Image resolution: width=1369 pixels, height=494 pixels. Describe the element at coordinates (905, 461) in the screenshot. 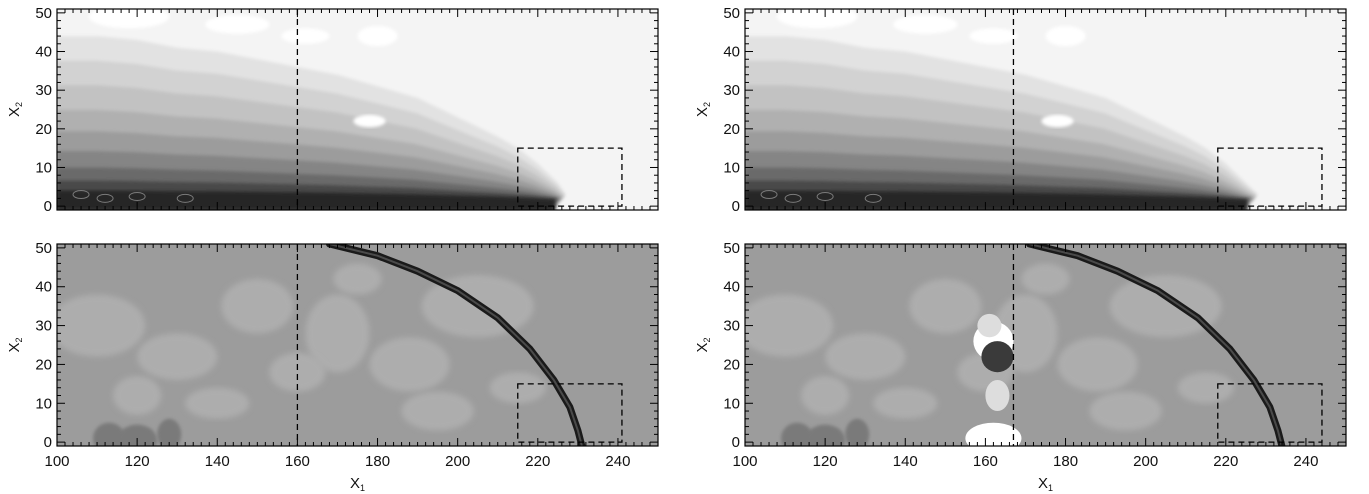

I see `x-tick-label: 140` at that location.